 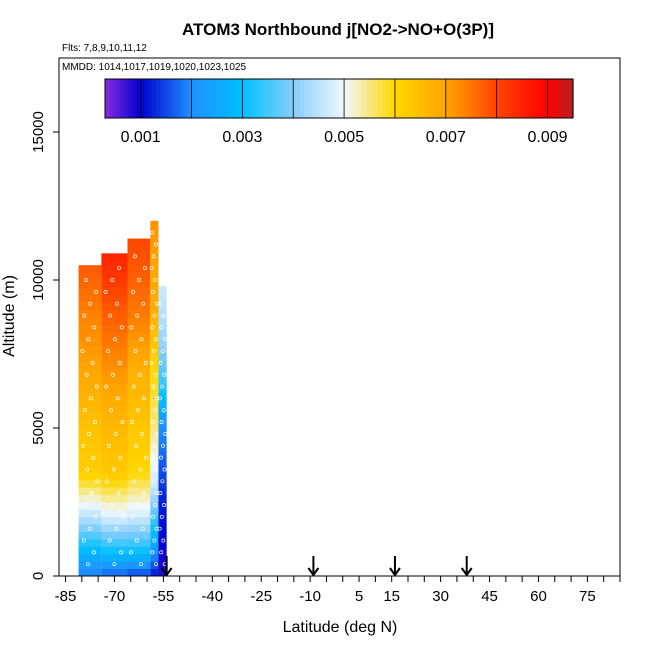 I want to click on x-axis-label: Latitude (deg N), so click(x=340, y=627).